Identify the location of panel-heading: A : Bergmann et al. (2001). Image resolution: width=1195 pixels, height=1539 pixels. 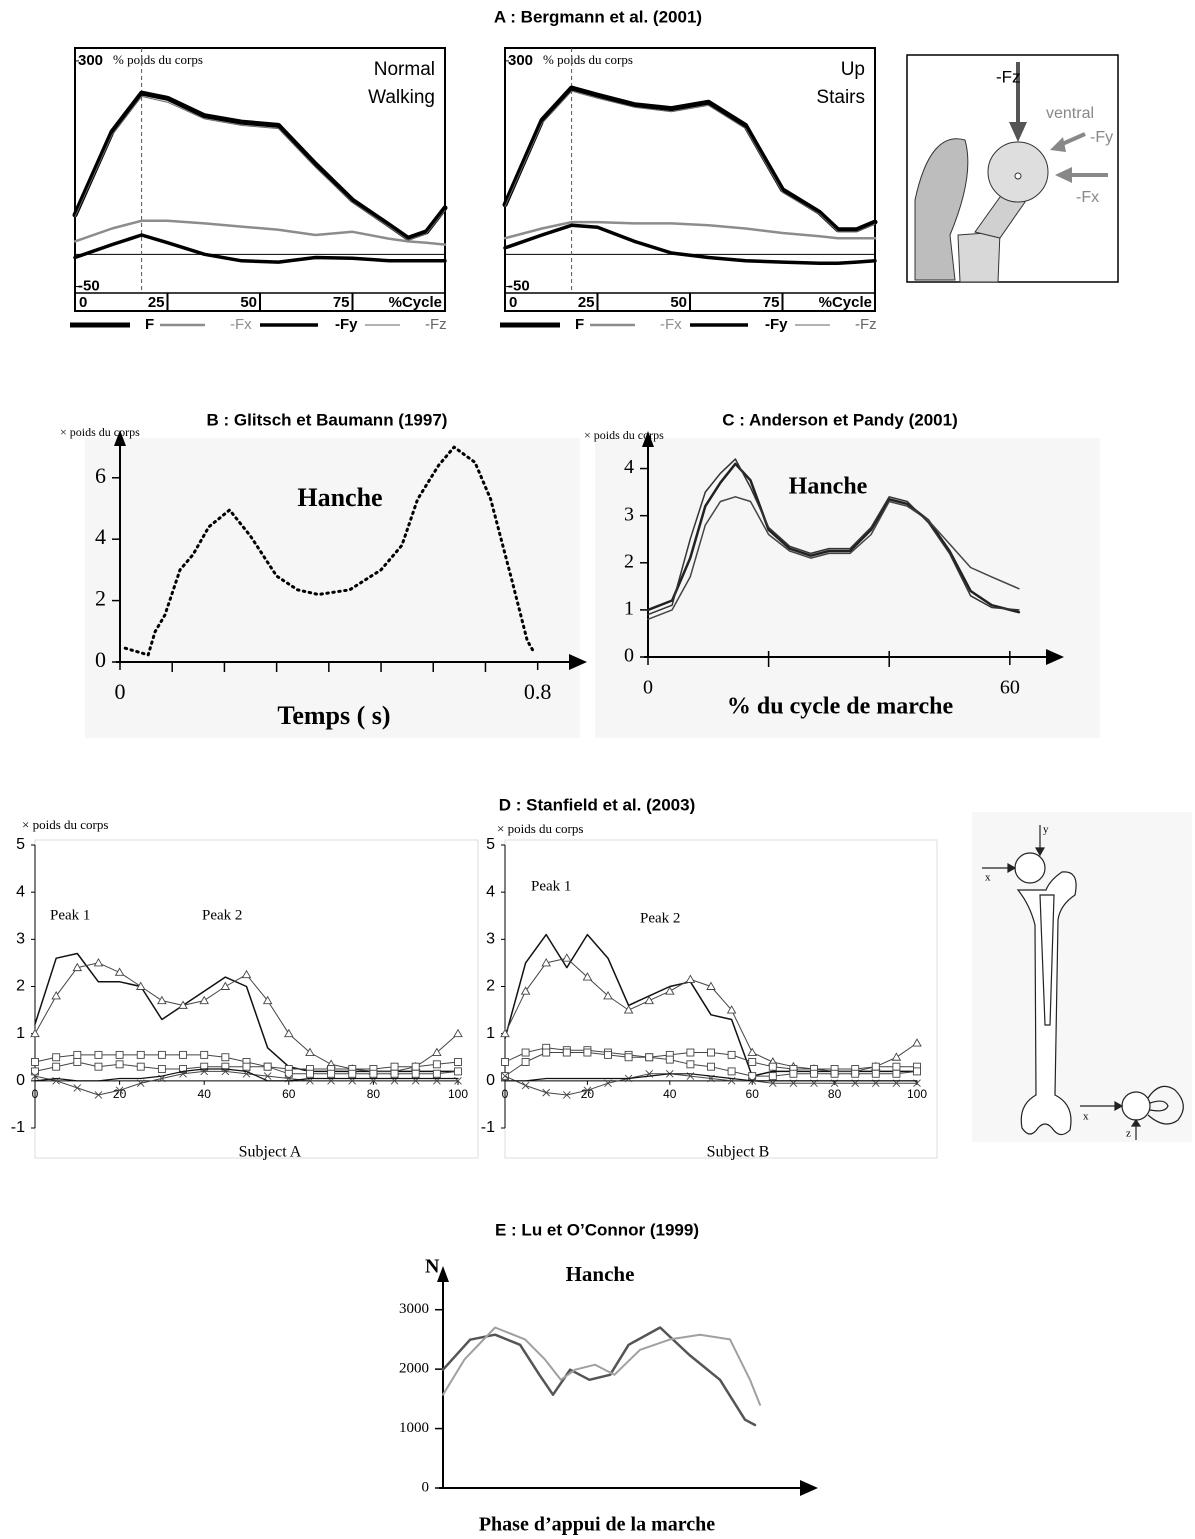
(598, 16).